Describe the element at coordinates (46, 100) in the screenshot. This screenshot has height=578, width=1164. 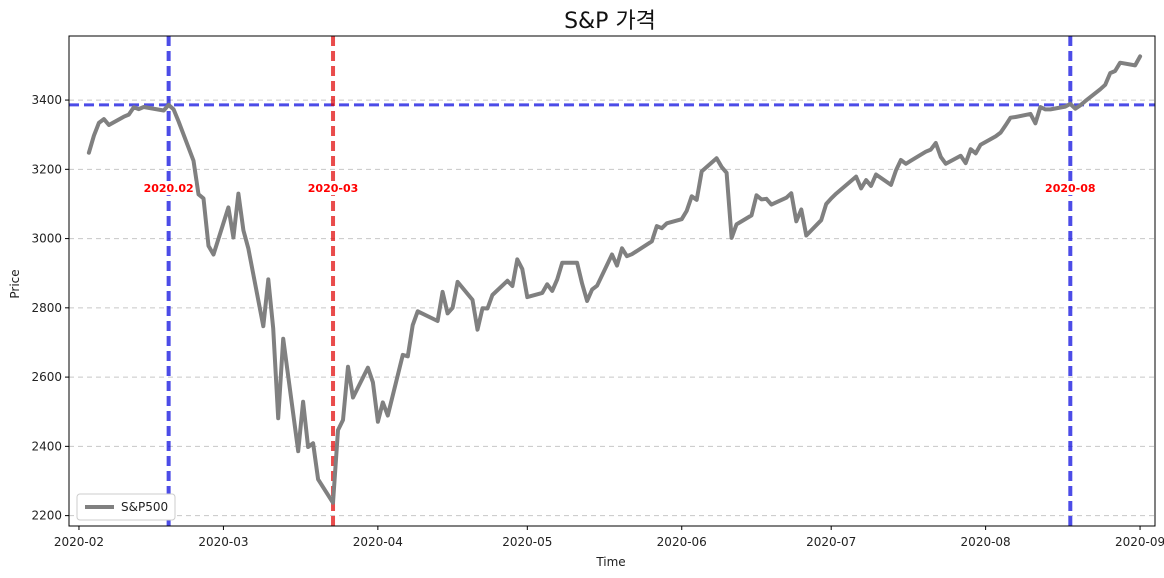
I see `y-tick-label: 3400` at that location.